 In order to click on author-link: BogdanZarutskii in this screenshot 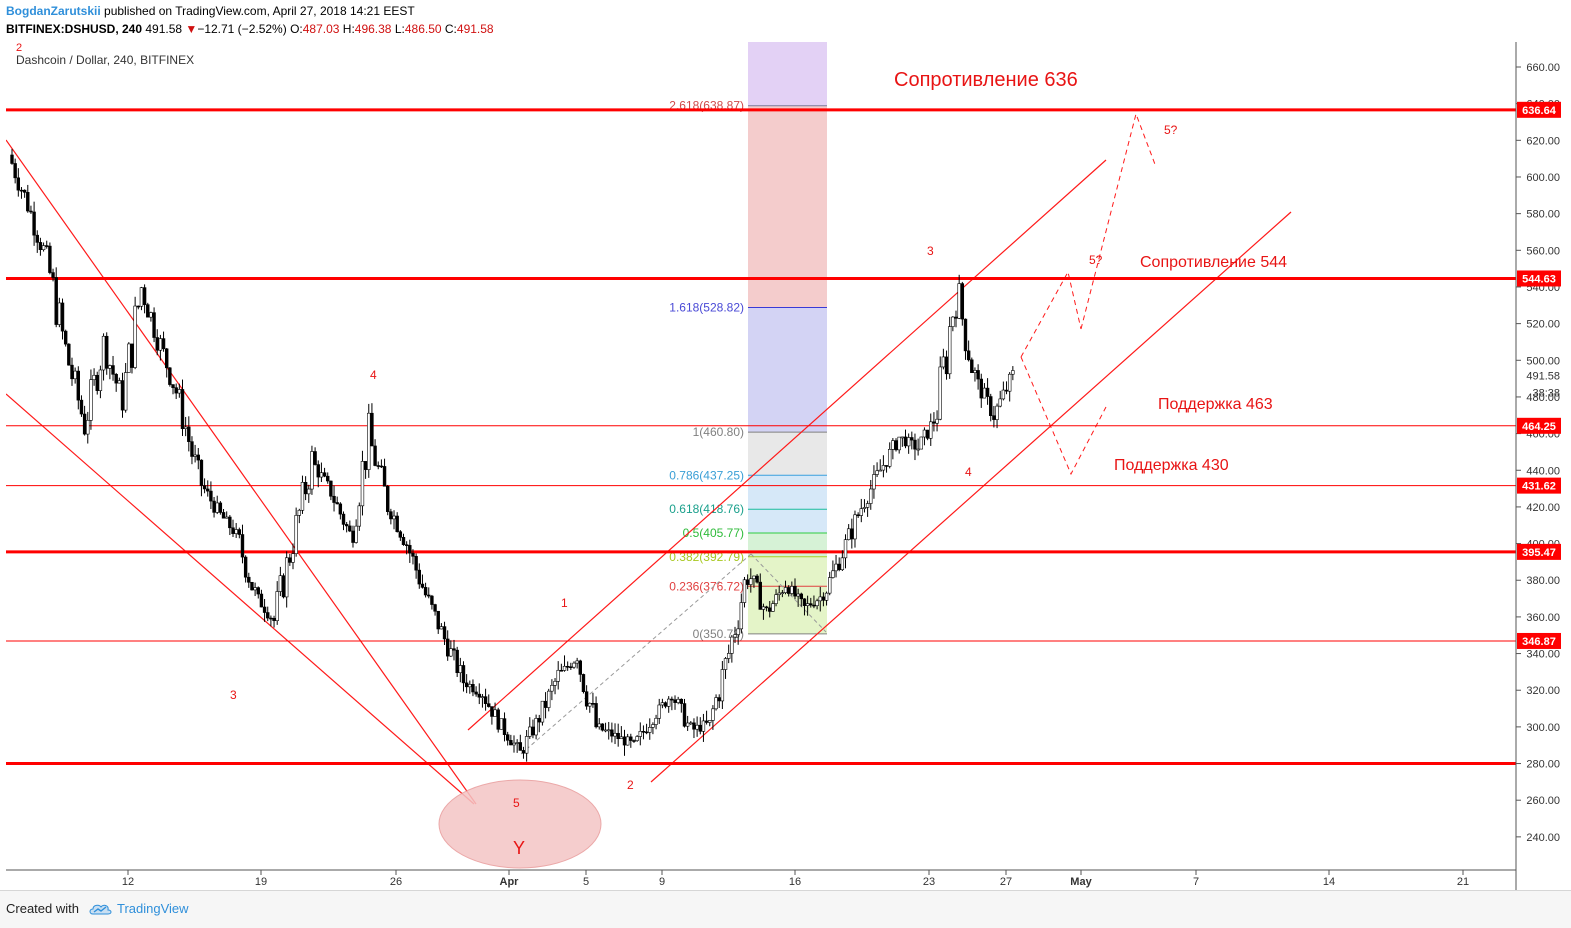, I will do `click(53, 11)`.